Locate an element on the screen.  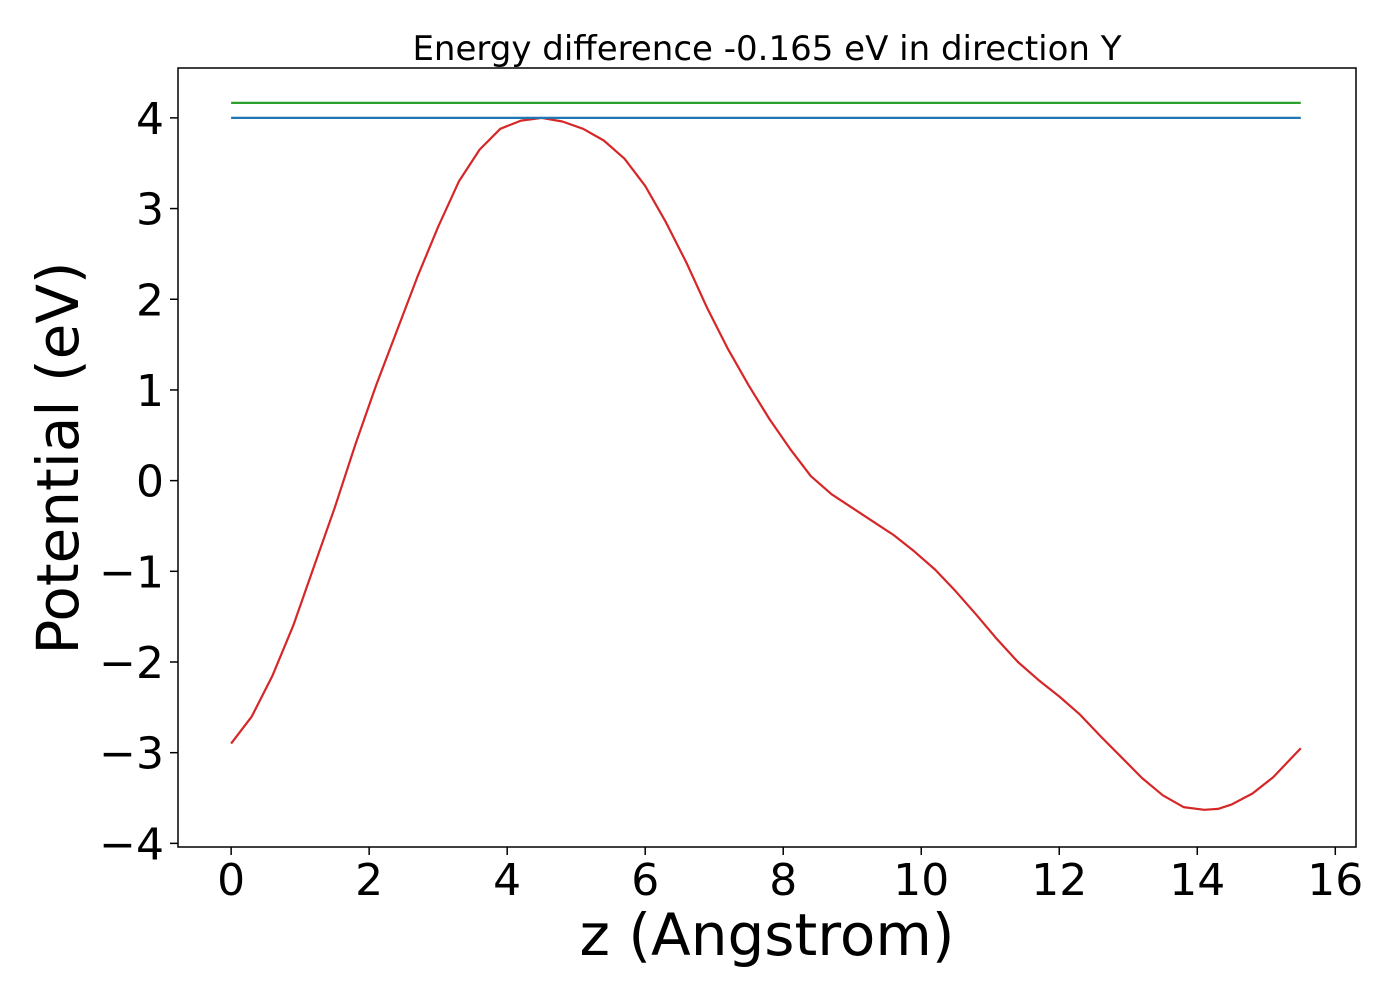
x-tick-label: 16 is located at coordinates (1335, 880).